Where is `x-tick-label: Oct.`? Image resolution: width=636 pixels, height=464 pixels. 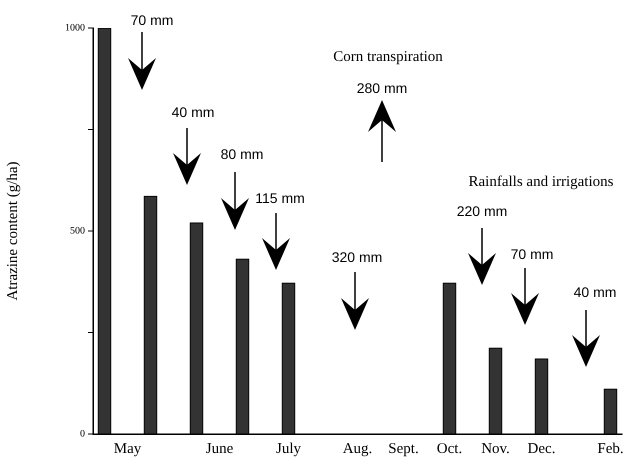
x-tick-label: Oct. is located at coordinates (449, 448).